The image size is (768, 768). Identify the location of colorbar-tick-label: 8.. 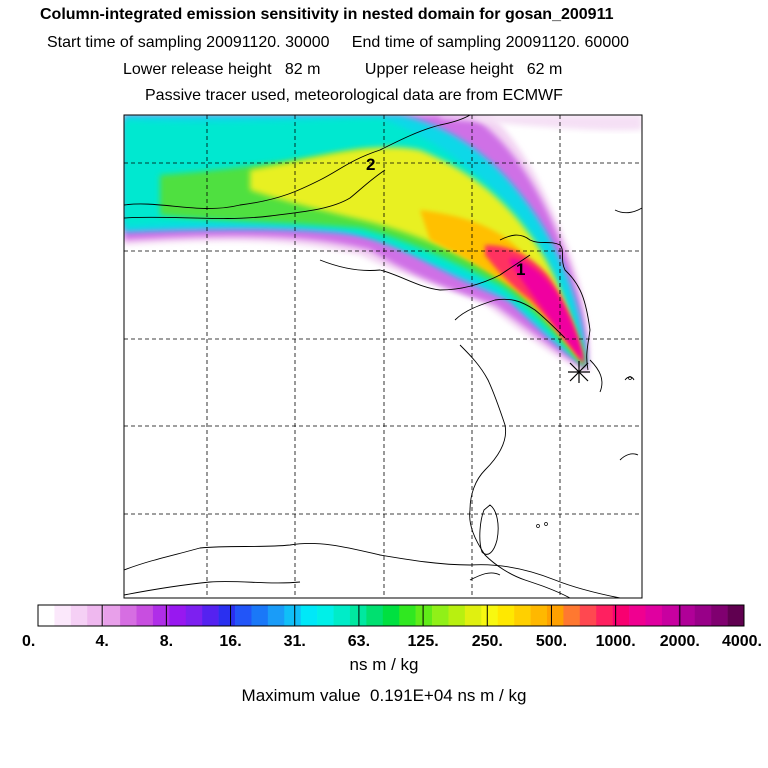
(166, 641).